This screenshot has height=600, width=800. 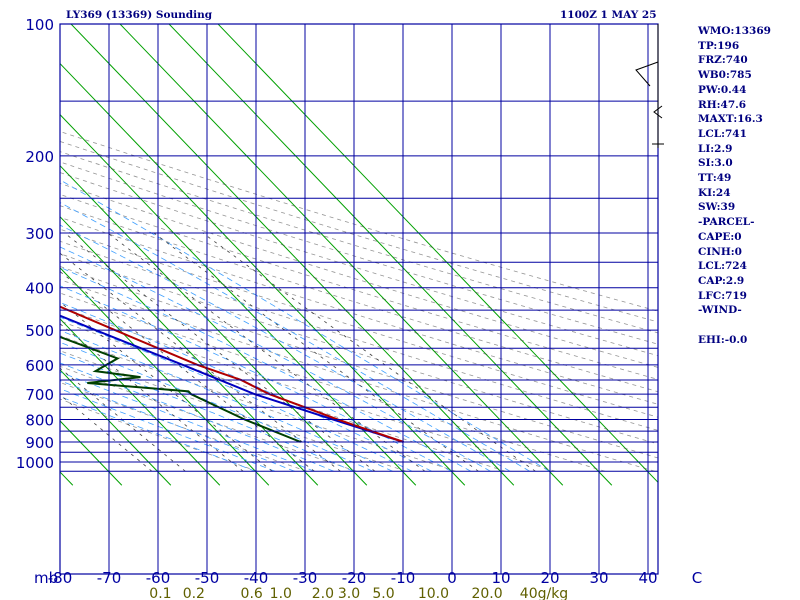 What do you see at coordinates (158, 578) in the screenshot?
I see `temperature-tick-label: -60` at bounding box center [158, 578].